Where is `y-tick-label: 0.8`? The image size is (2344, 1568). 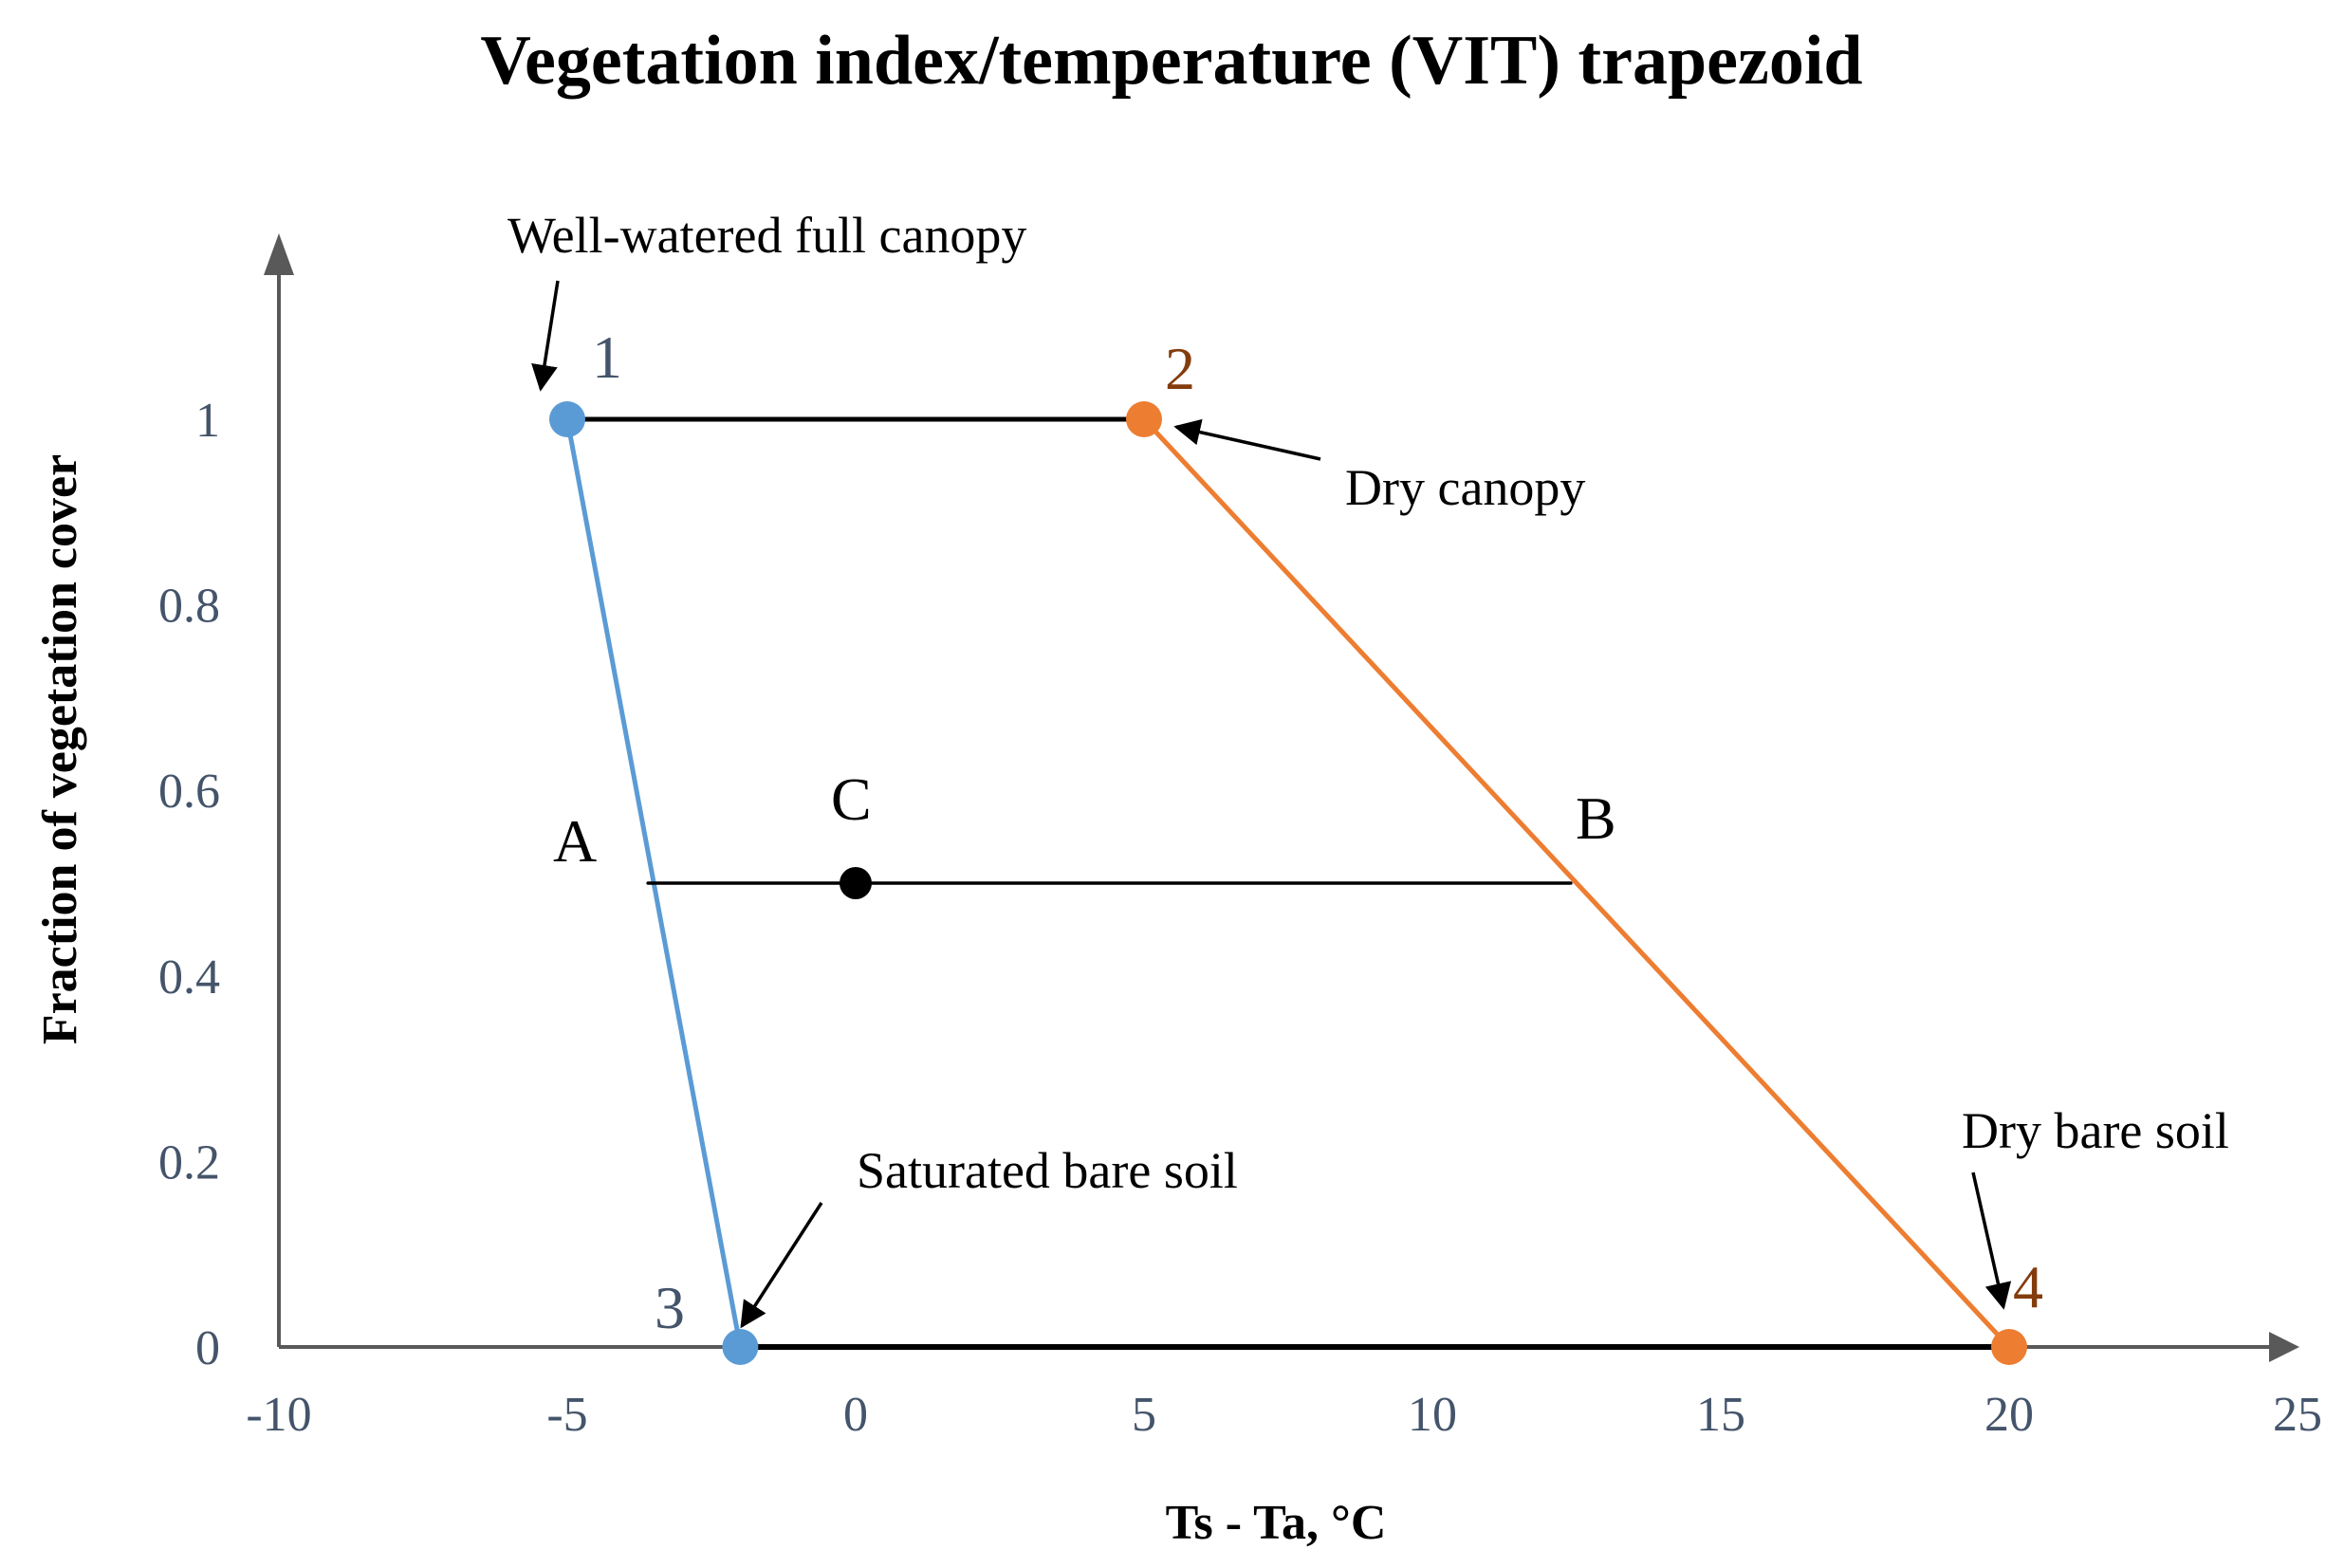
y-tick-label: 0.8 is located at coordinates (189, 607).